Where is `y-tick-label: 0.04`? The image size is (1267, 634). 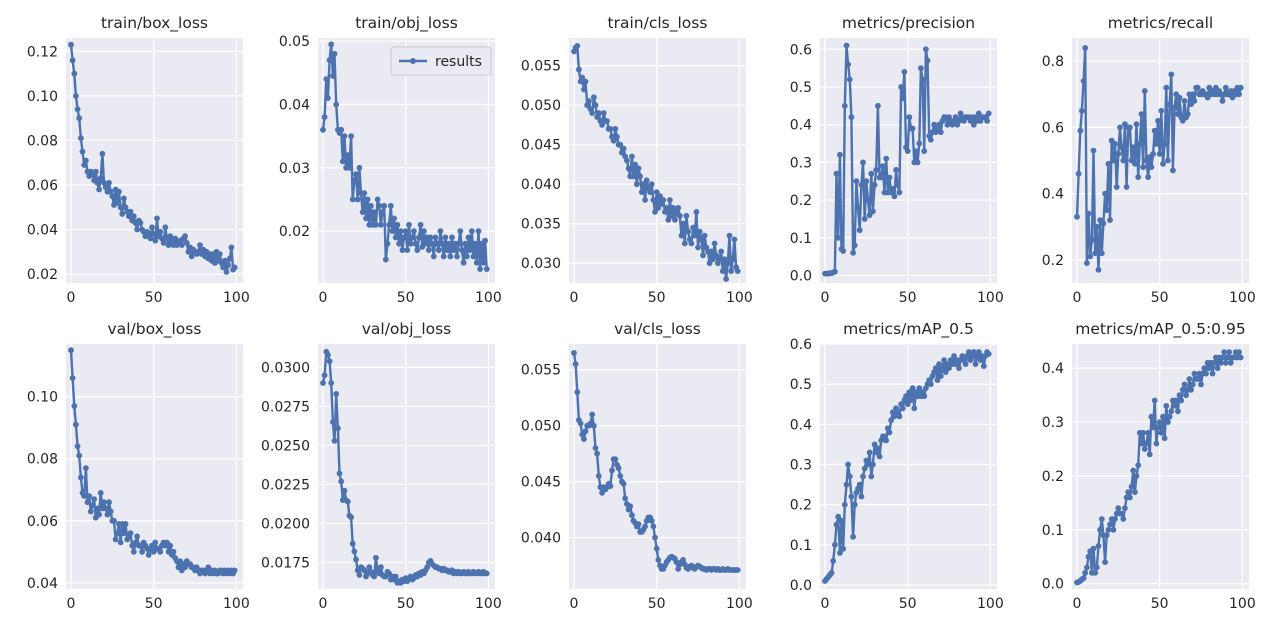
y-tick-label: 0.04 is located at coordinates (294, 105).